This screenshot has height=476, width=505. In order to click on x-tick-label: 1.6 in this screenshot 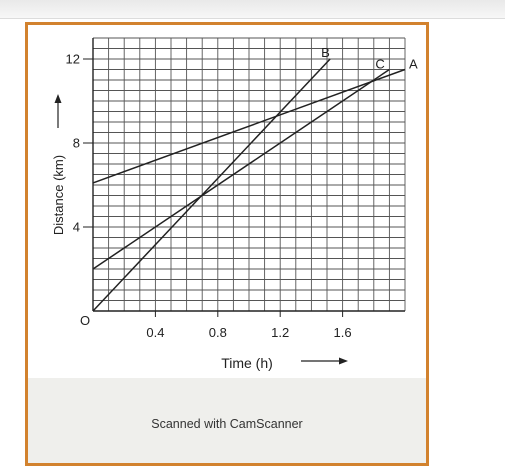, I will do `click(343, 332)`.